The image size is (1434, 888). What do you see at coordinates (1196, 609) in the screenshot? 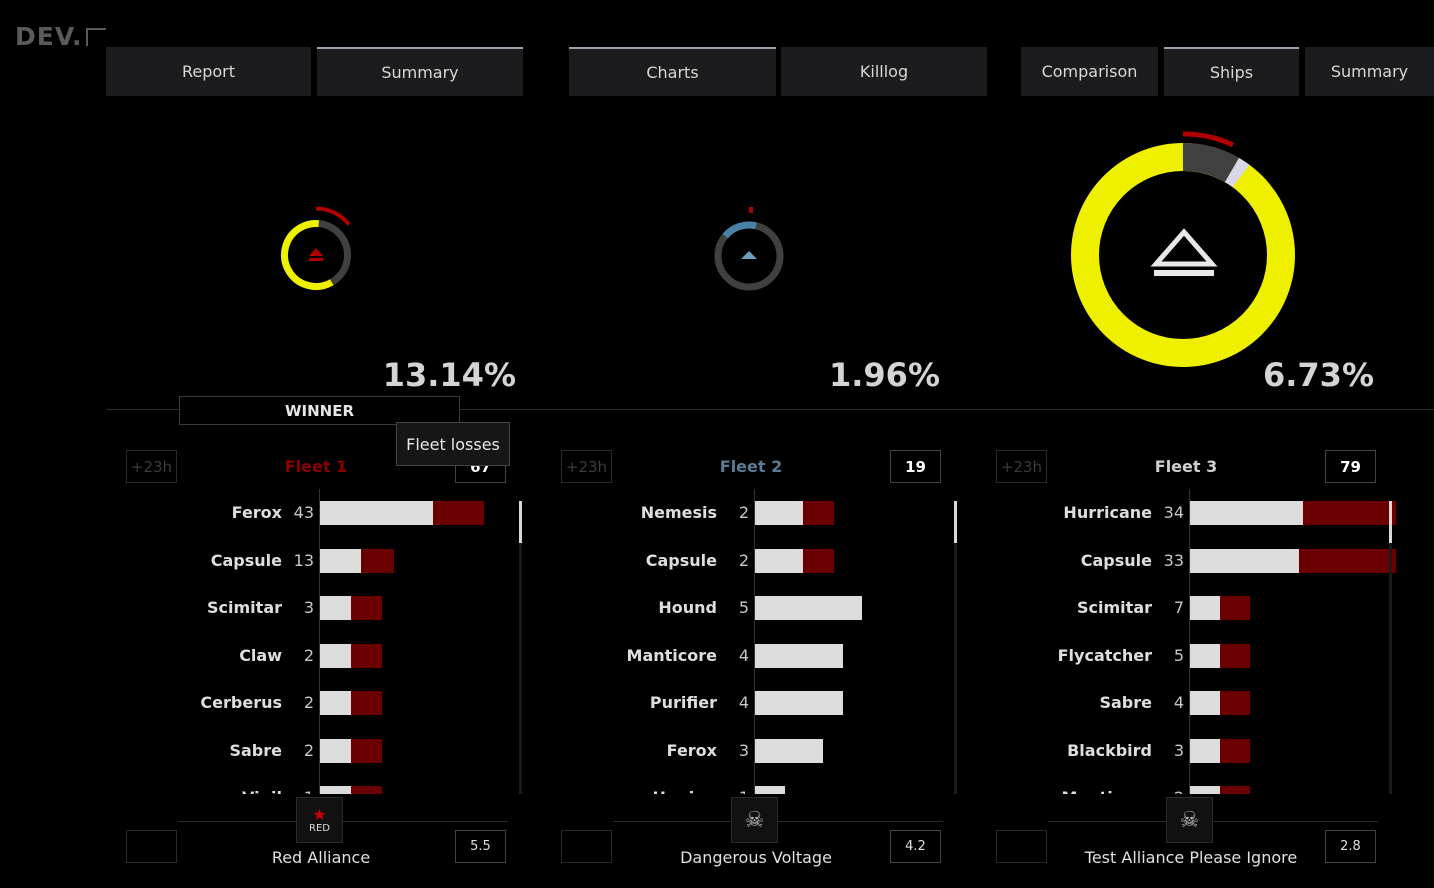
I see `ship-row: Scimitar 7` at bounding box center [1196, 609].